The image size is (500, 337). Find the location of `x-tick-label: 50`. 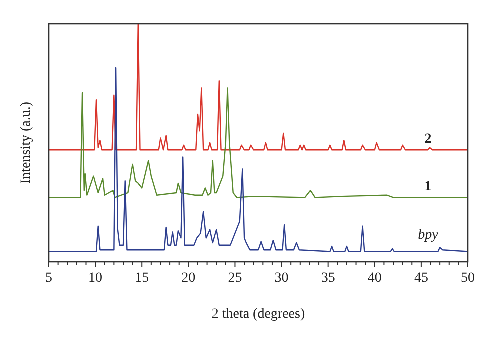

x-tick-label: 50 is located at coordinates (468, 278).